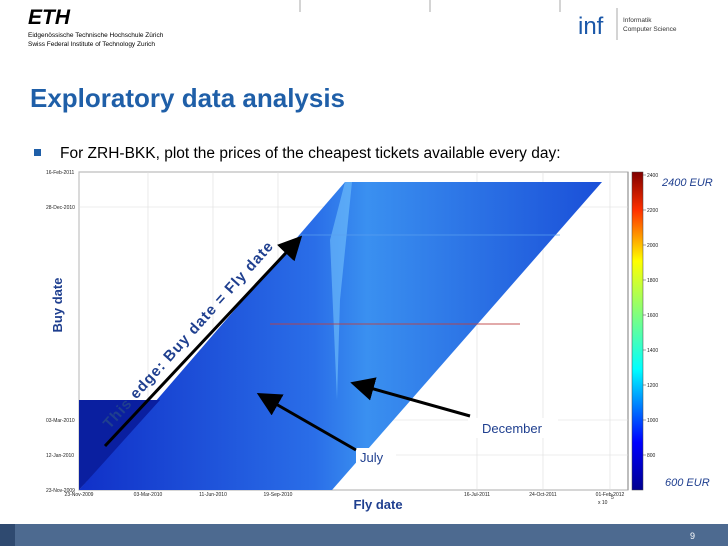 Image resolution: width=728 pixels, height=546 pixels. I want to click on dept: Informatik, so click(637, 20).